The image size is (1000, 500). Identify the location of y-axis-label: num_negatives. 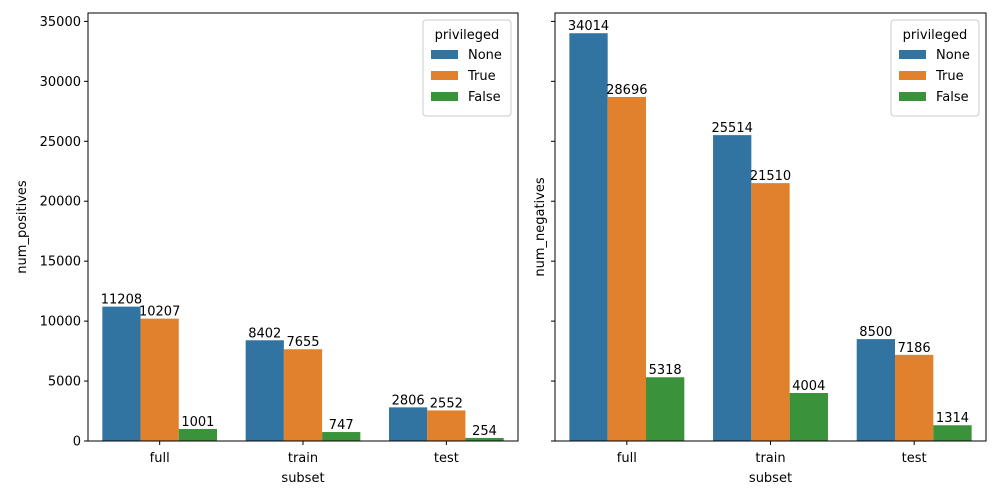
(540, 226).